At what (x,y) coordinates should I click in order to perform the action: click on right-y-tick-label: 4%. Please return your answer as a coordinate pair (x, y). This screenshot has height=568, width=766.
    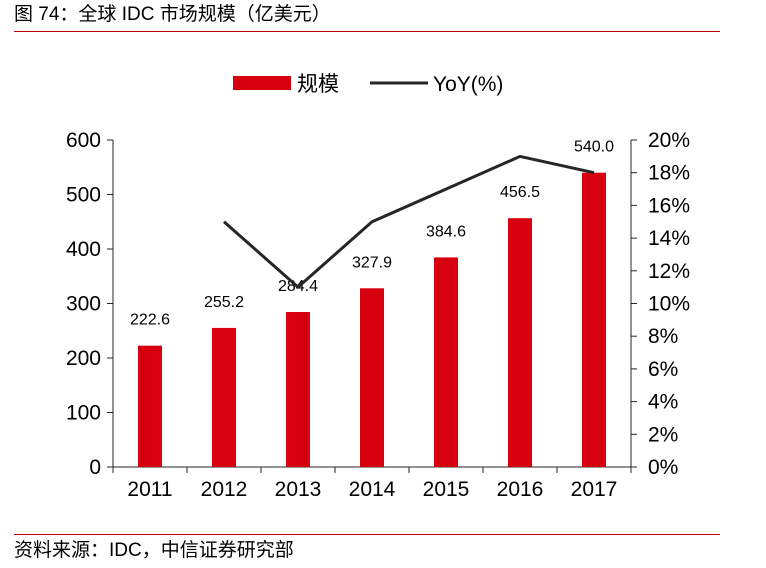
    Looking at the image, I should click on (663, 402).